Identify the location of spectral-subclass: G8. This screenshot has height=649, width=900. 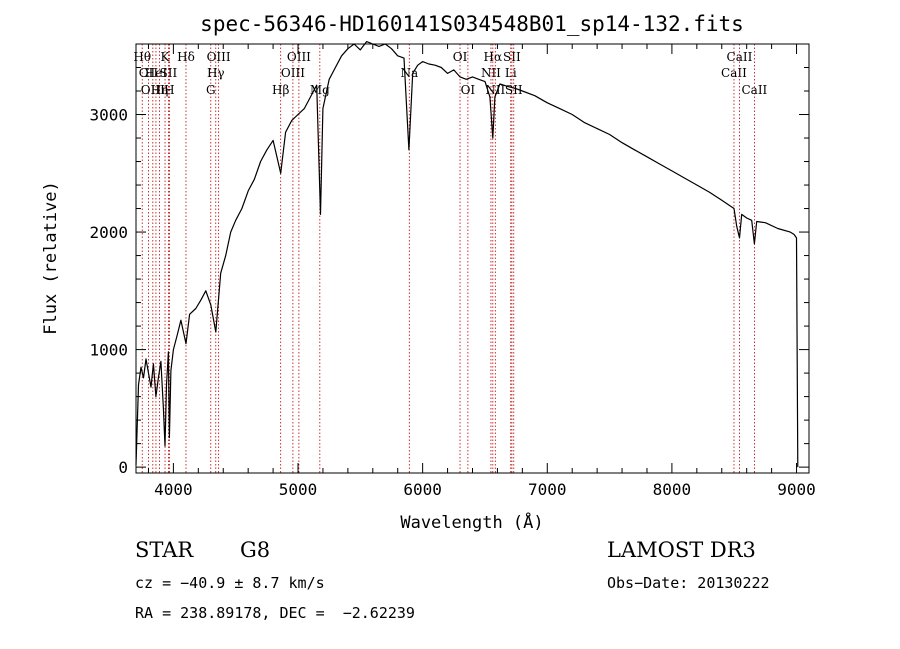
(255, 550).